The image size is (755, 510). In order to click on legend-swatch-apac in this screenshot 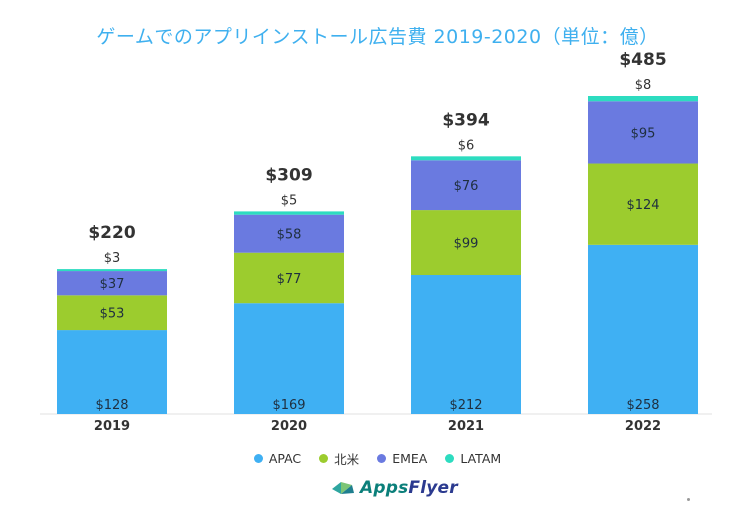, I will do `click(258, 458)`.